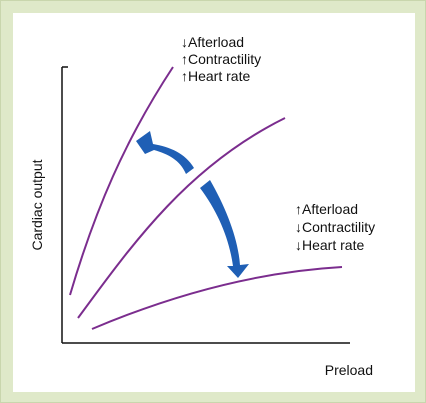  I want to click on arrow-down, so click(224, 229).